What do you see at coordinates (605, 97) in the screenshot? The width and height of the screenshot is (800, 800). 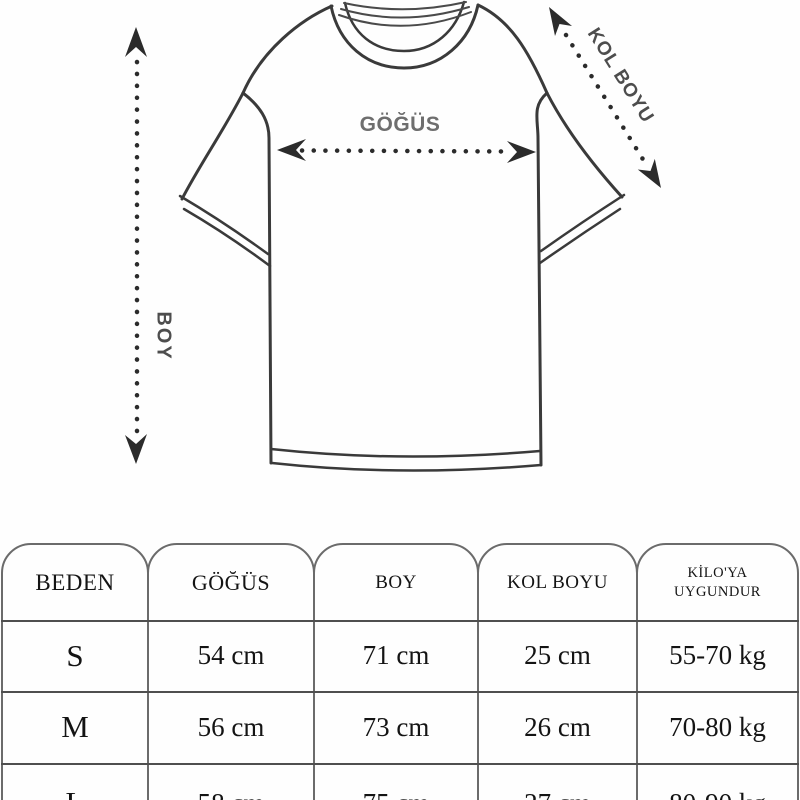 I see `sleeve-arrow-icon` at bounding box center [605, 97].